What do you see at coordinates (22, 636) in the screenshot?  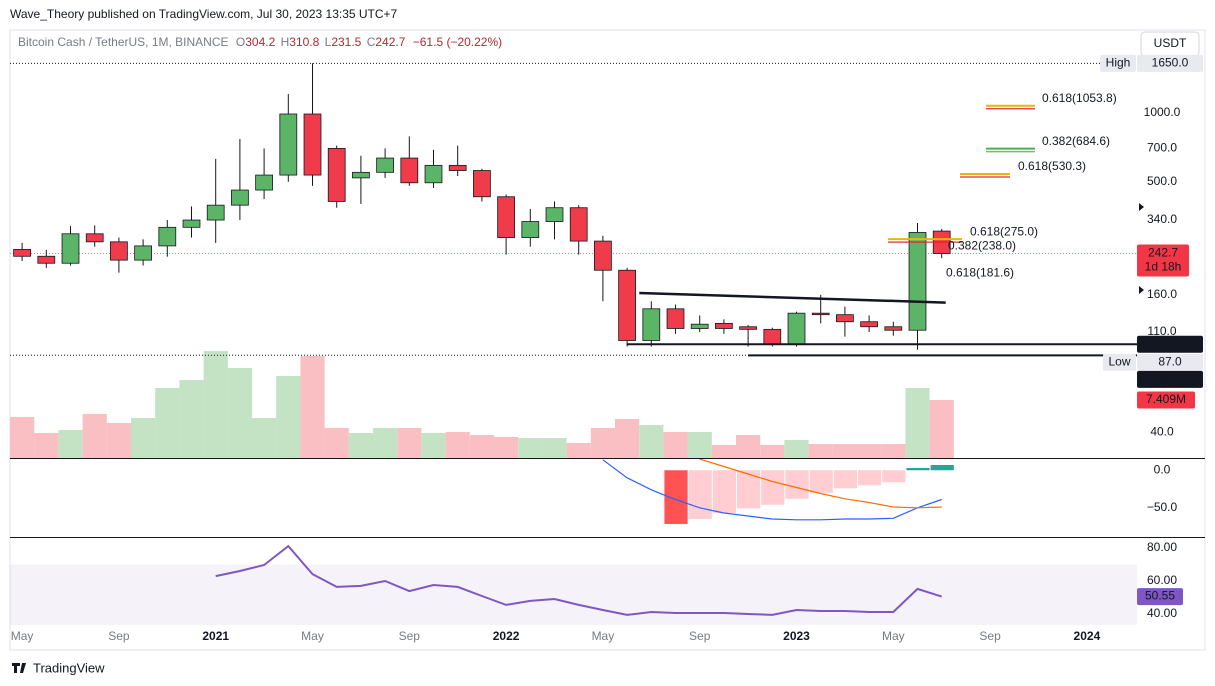 I see `x-tick-label: May` at bounding box center [22, 636].